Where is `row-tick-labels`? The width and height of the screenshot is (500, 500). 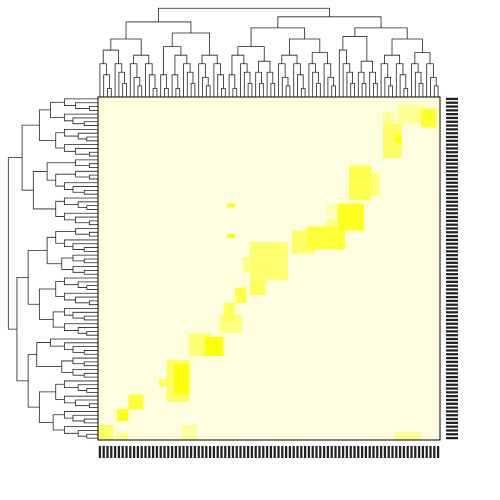 row-tick-labels is located at coordinates (452, 268).